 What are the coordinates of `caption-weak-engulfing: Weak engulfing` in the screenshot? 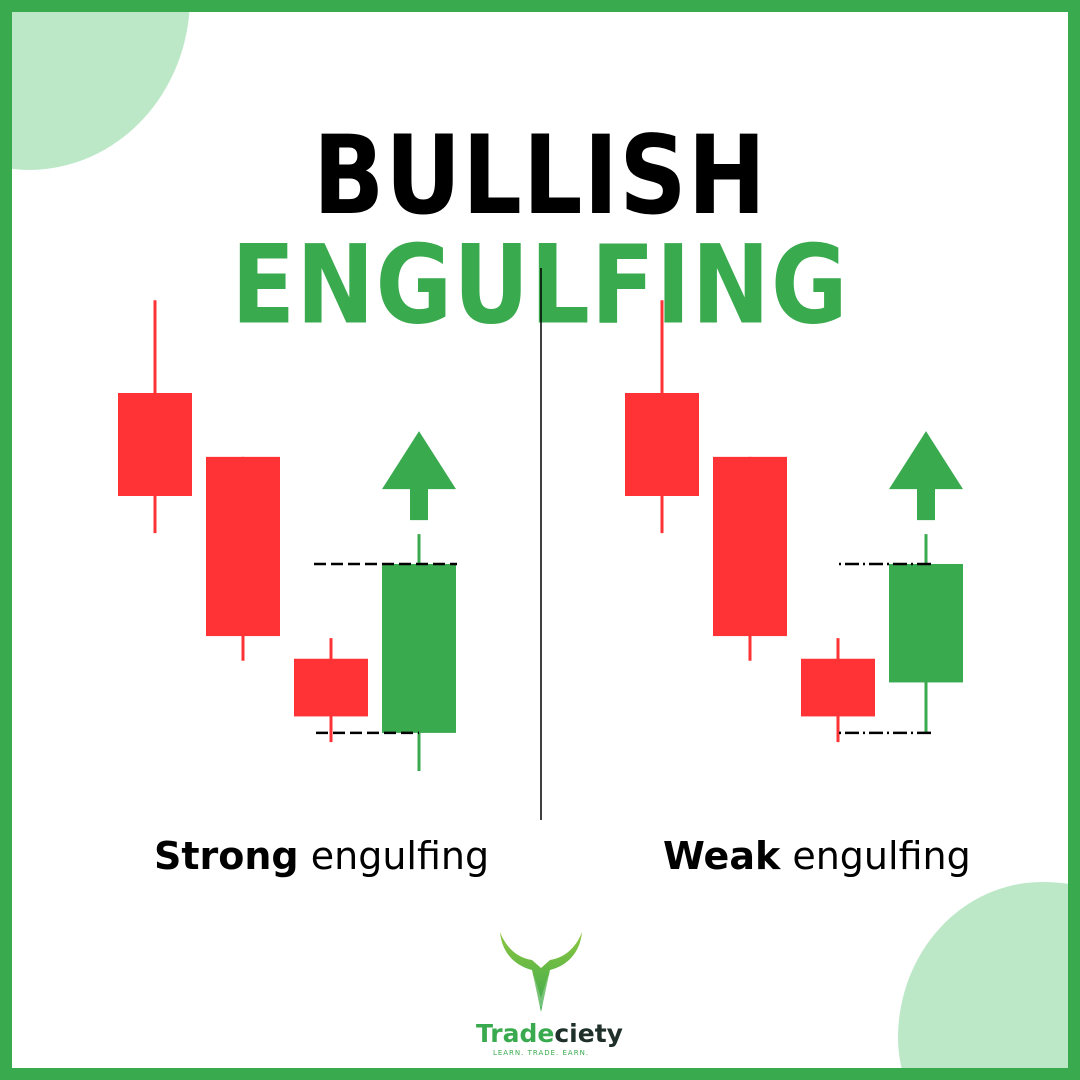 It's located at (817, 856).